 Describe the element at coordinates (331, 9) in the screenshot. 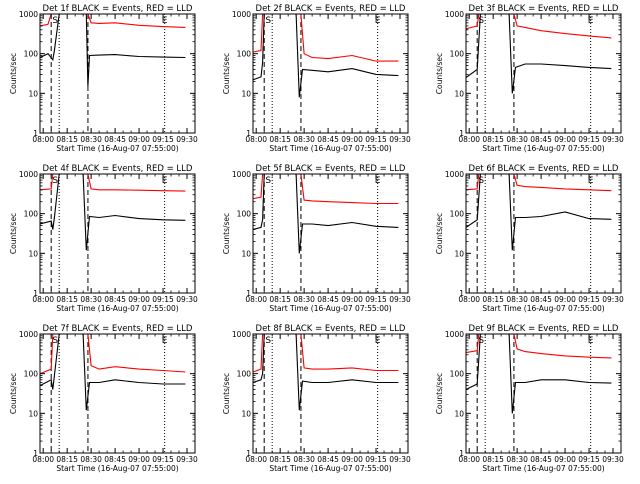

I see `panel-title: Det 2f BLACK = Events, RED = LLD` at that location.